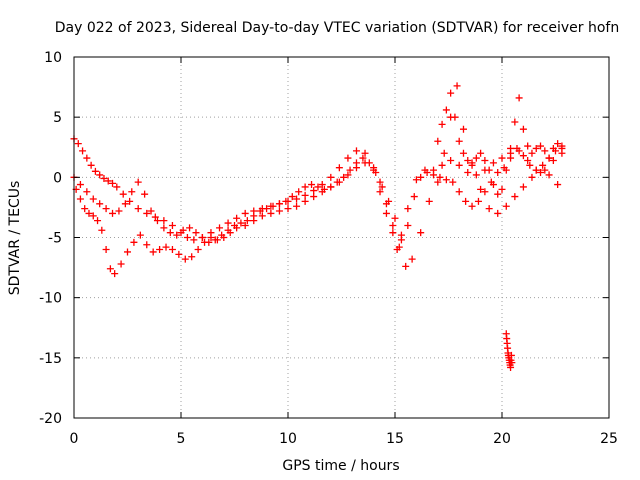  I want to click on x-tick-label: 20, so click(502, 439).